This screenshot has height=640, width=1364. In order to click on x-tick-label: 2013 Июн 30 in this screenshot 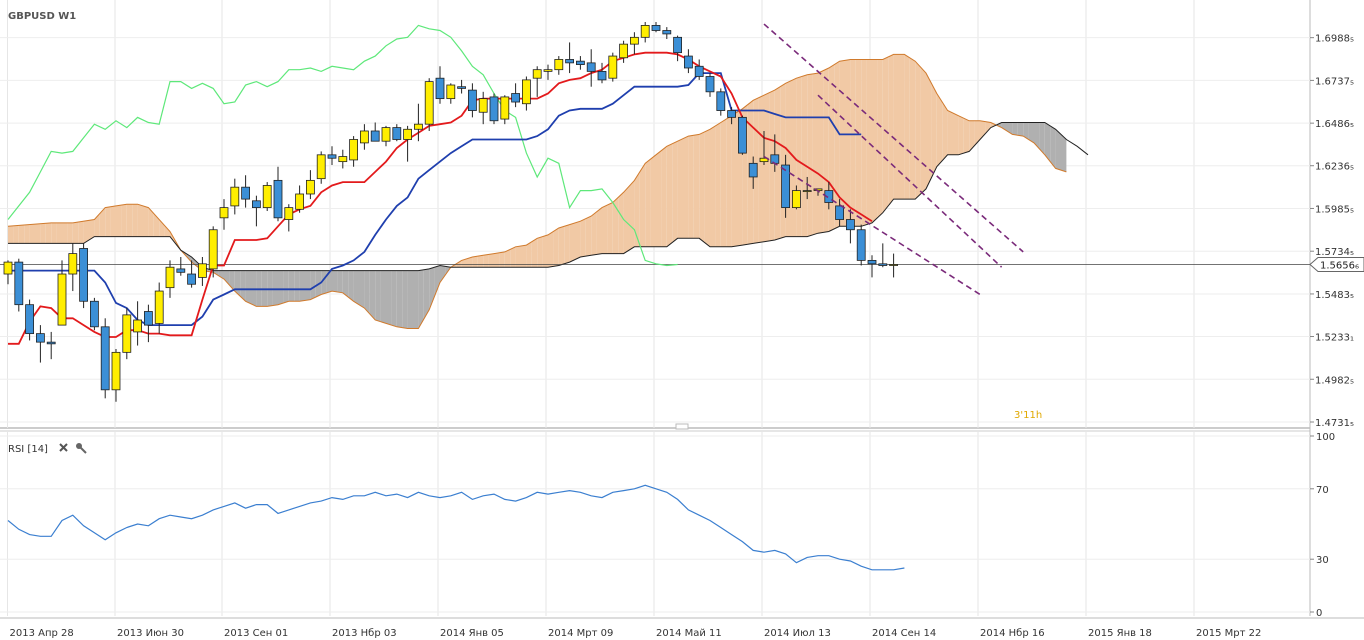, I will do `click(150, 633)`.